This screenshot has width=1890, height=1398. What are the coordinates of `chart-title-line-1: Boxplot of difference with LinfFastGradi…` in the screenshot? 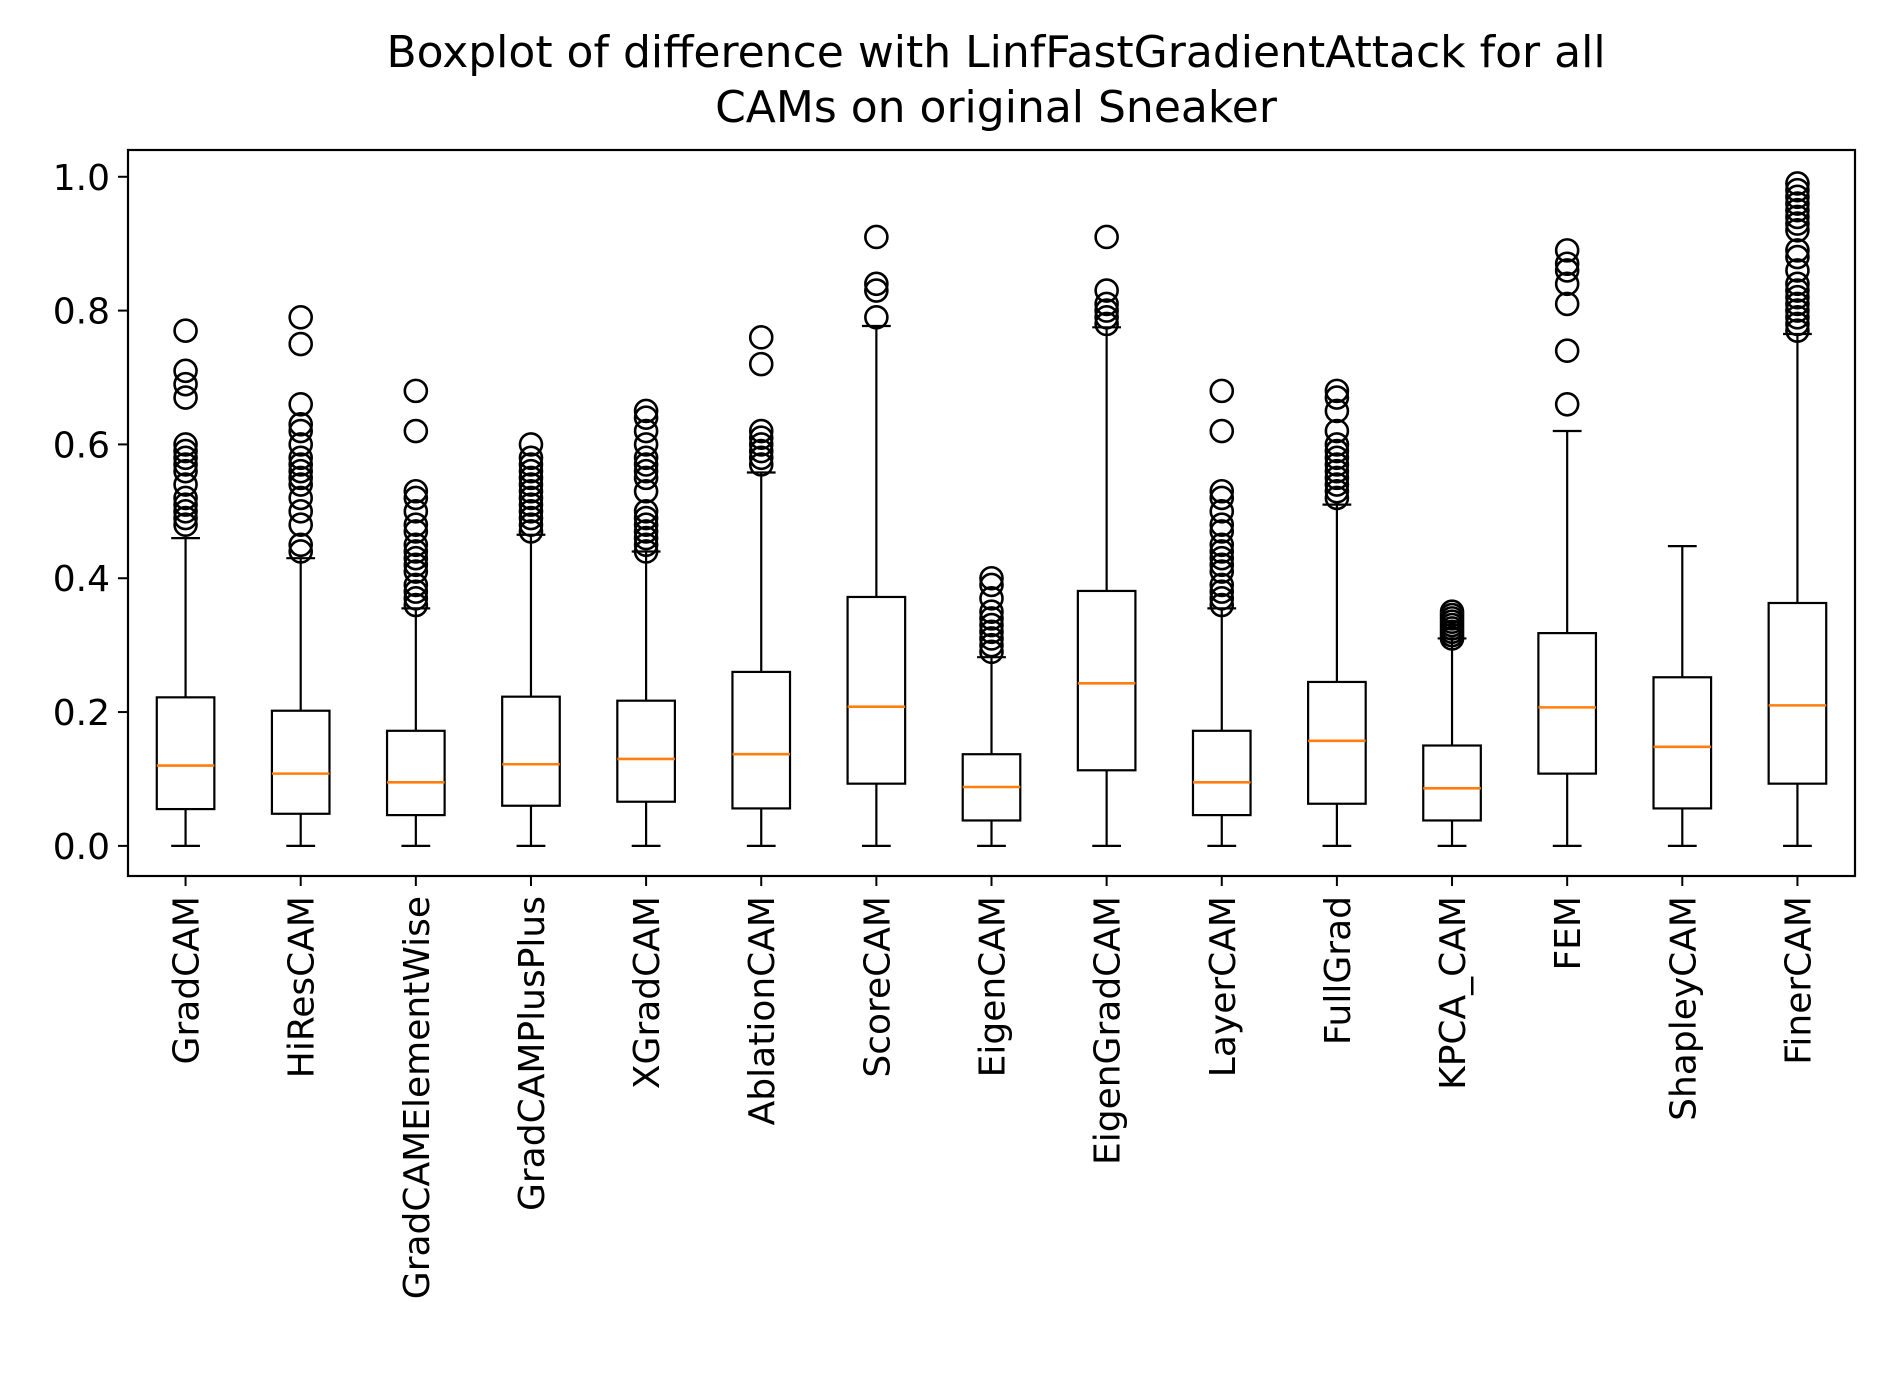 It's located at (995, 52).